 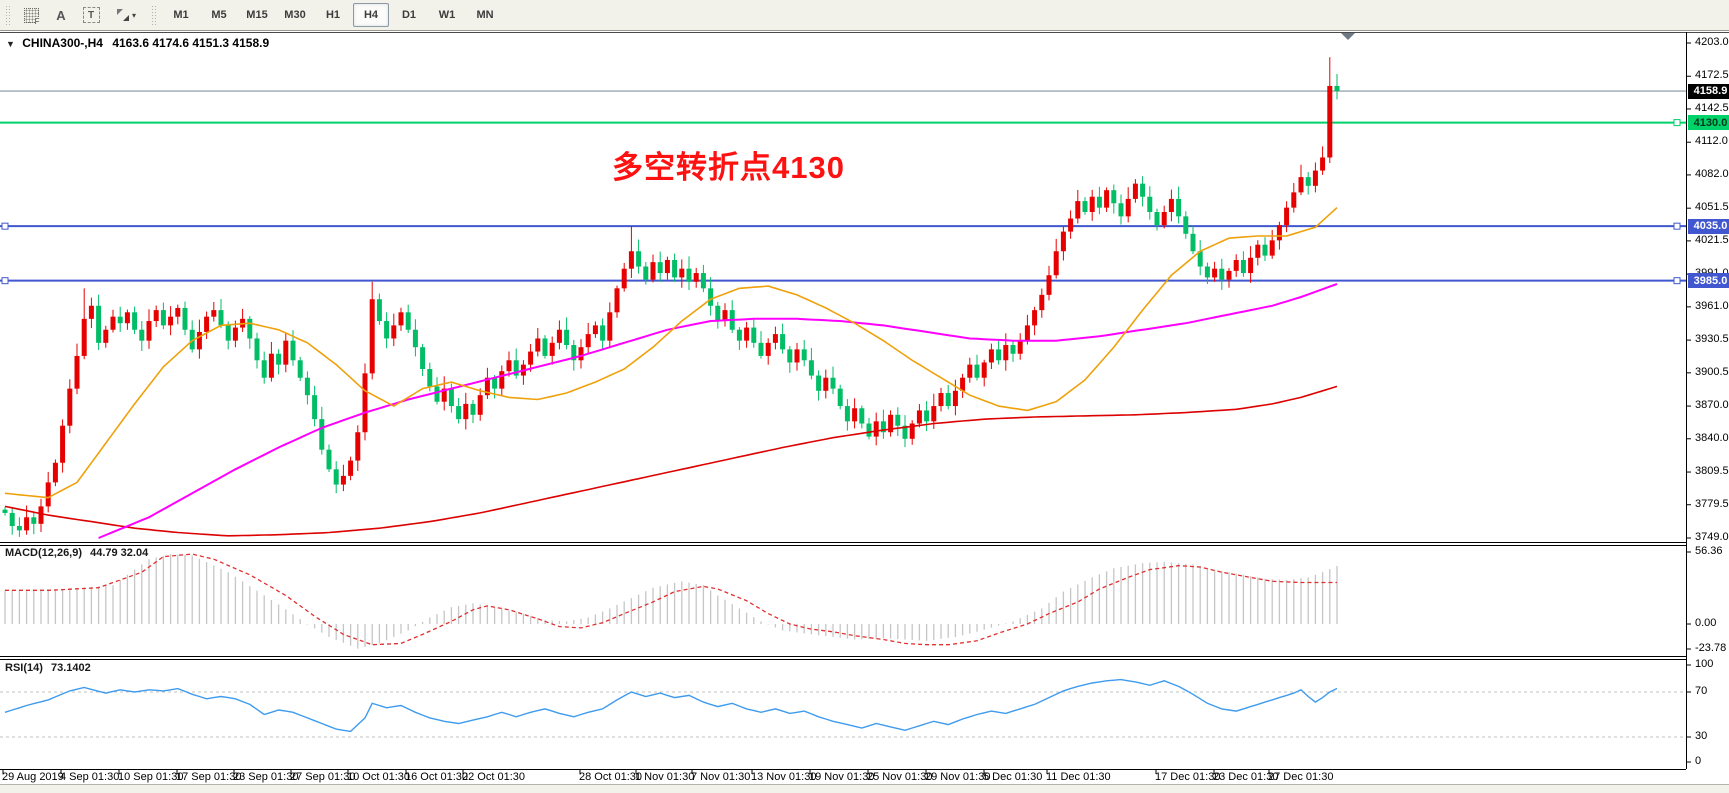 I want to click on symbol-menu-icon: ▼, so click(x=10, y=44).